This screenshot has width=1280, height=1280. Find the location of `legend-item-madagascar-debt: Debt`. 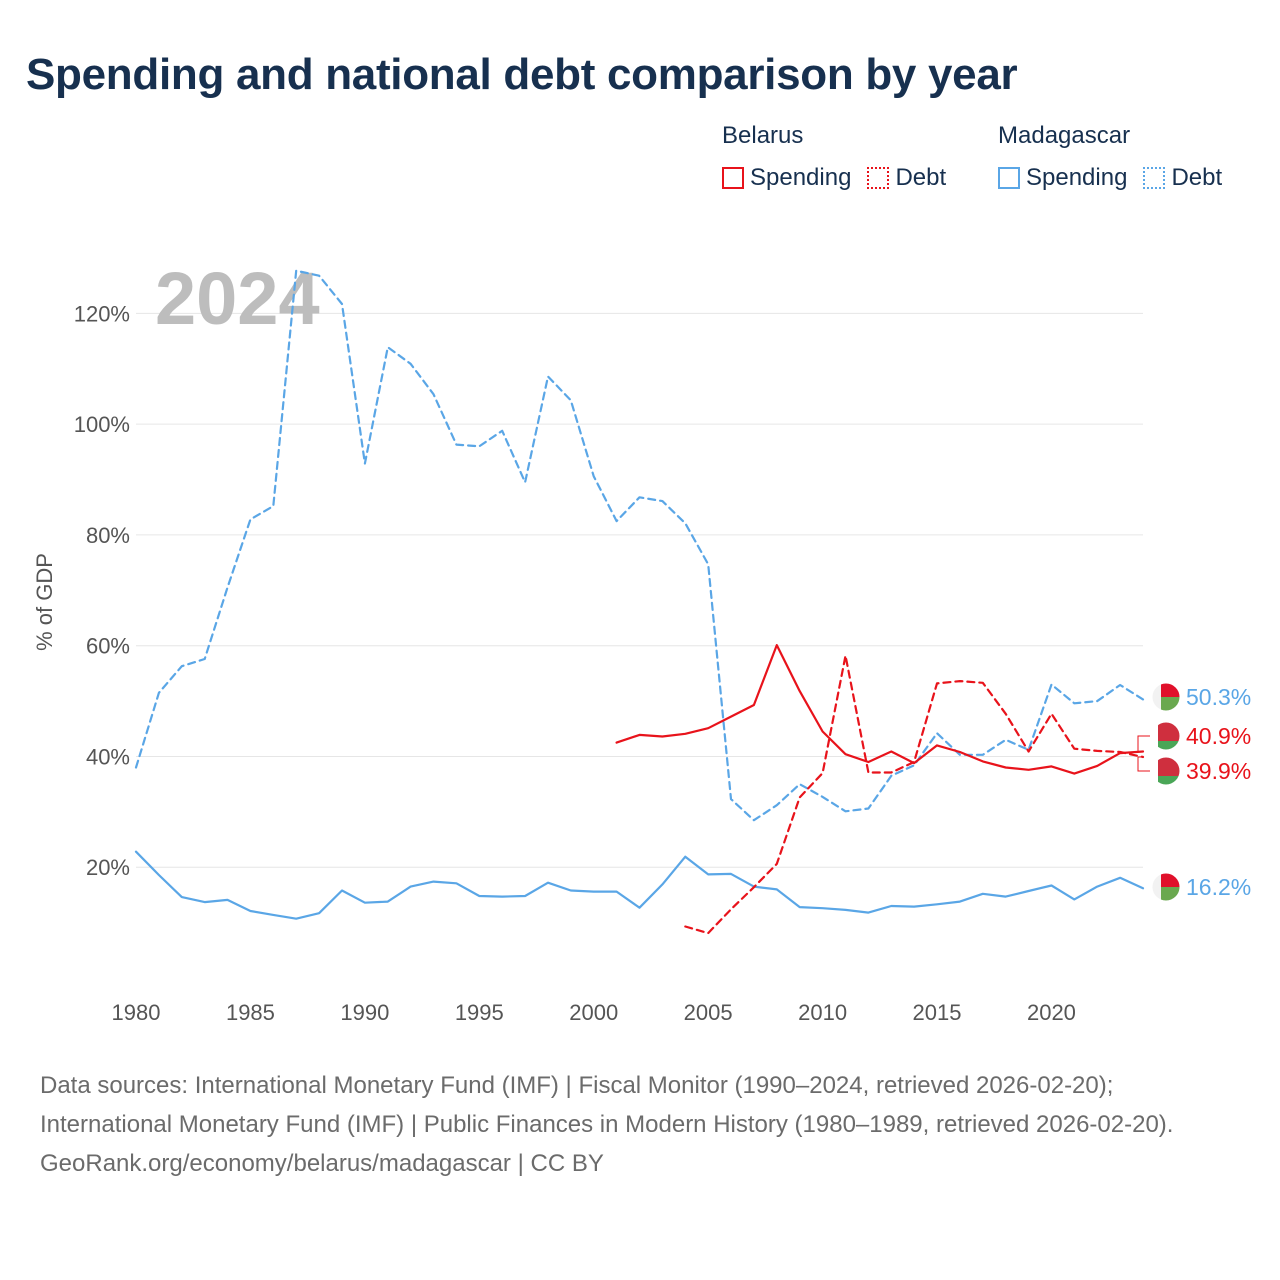

legend-item-madagascar-debt: Debt is located at coordinates (1182, 178).